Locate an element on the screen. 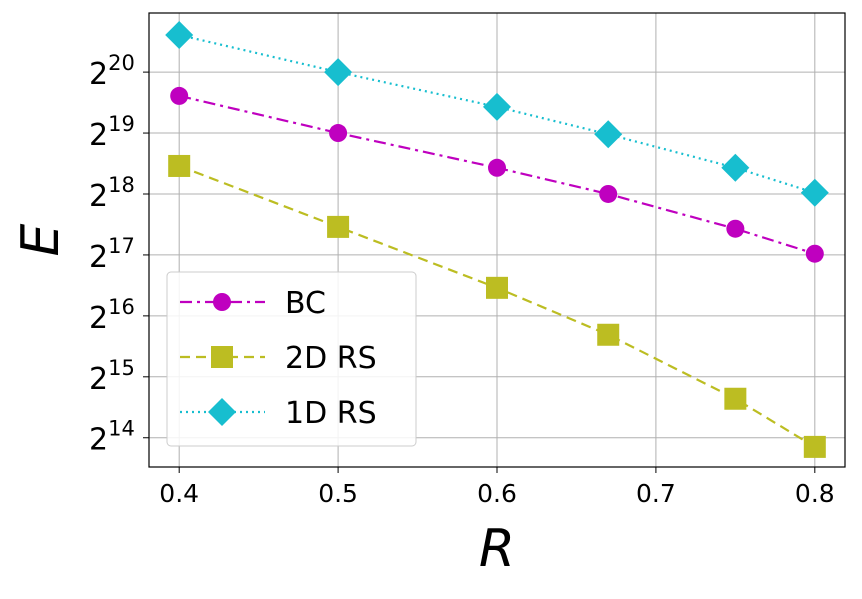  x-axis-label: R is located at coordinates (497, 549).